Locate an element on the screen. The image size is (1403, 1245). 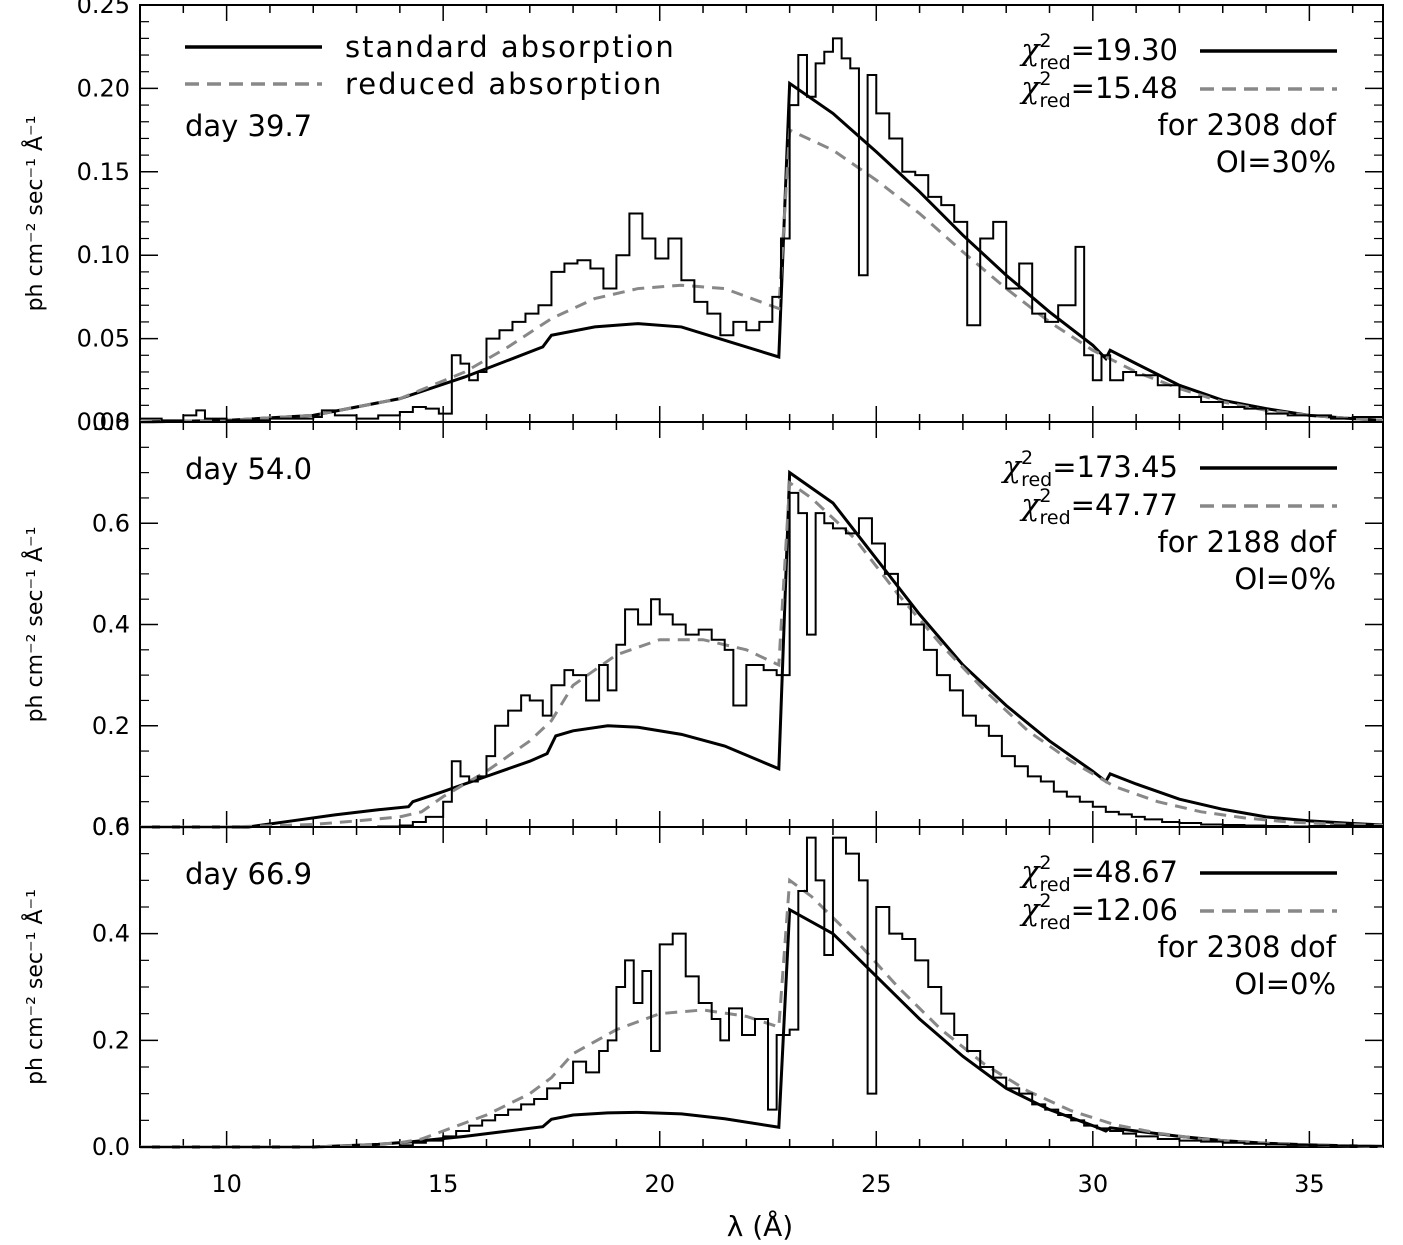
chi-standard-label: χ2 red=19.30 is located at coordinates (1098, 52).